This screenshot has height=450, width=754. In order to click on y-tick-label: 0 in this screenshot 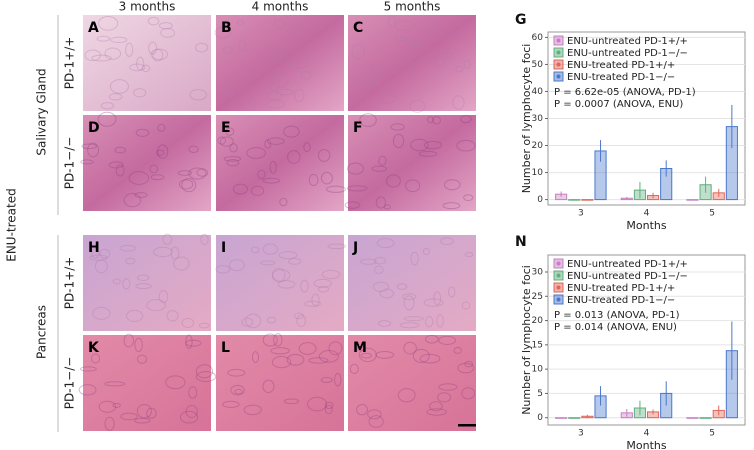, I will do `click(540, 200)`.